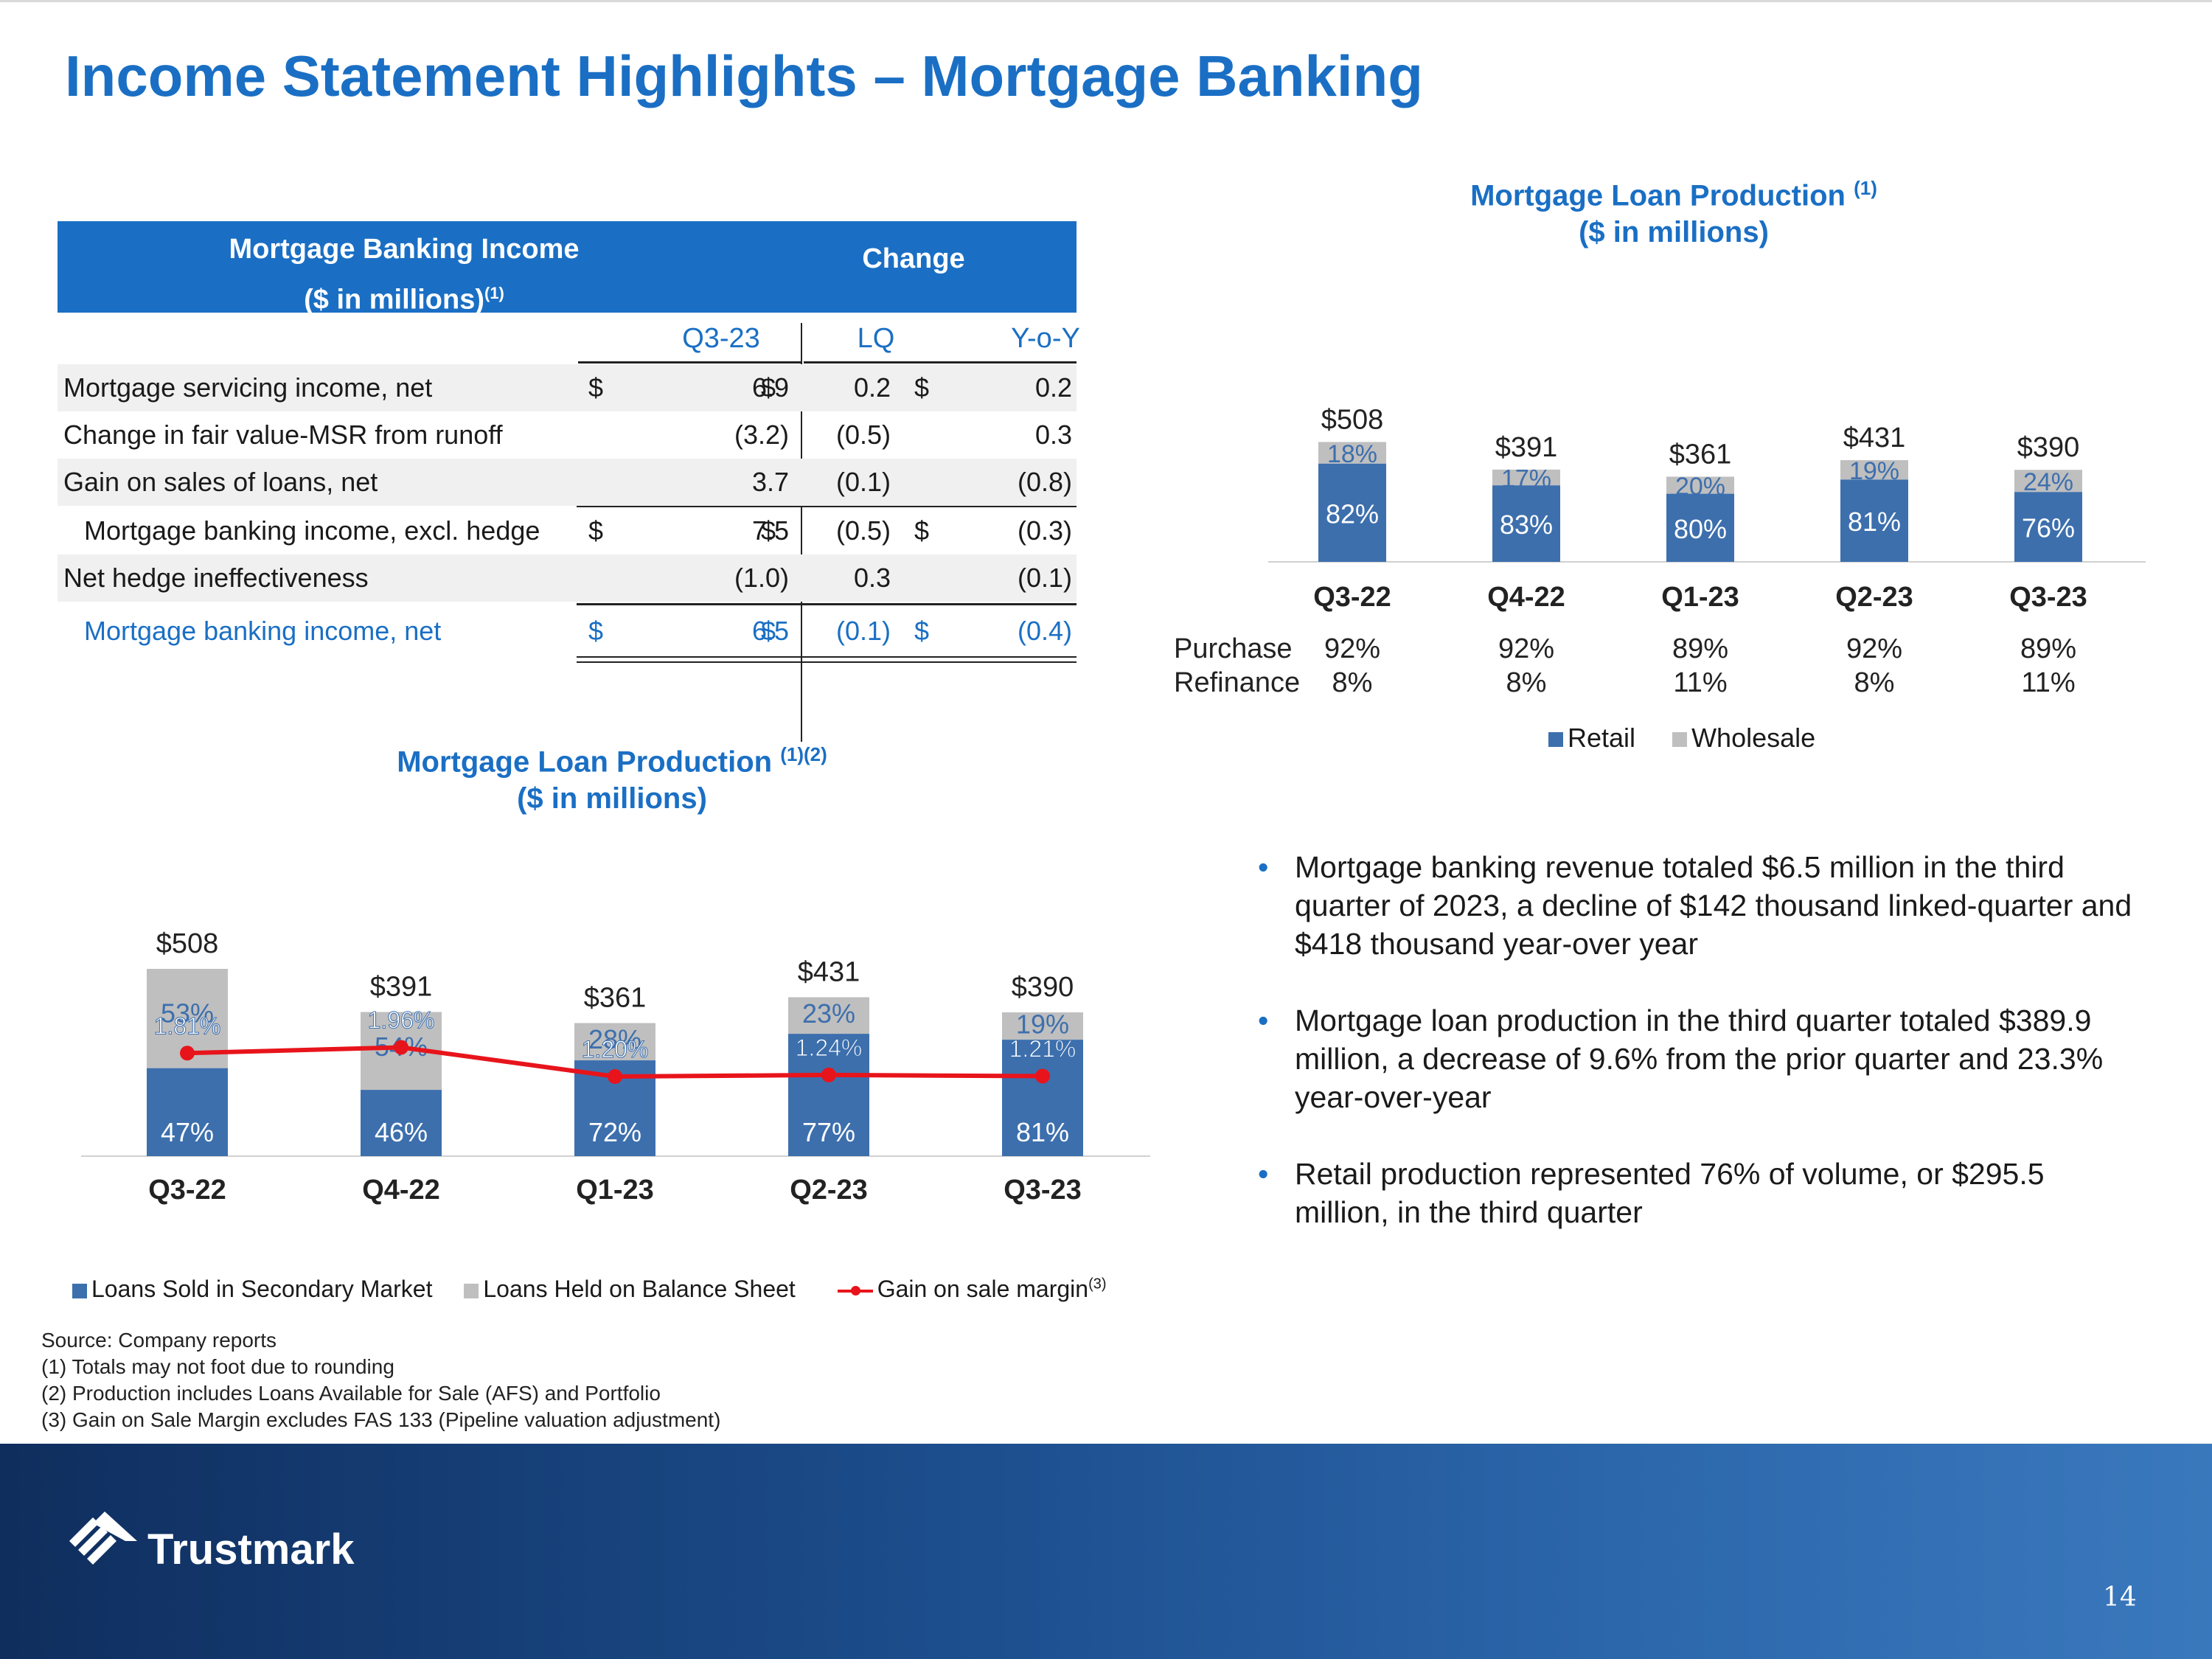  Describe the element at coordinates (872, 387) in the screenshot. I see `lq-value: 0.2` at that location.